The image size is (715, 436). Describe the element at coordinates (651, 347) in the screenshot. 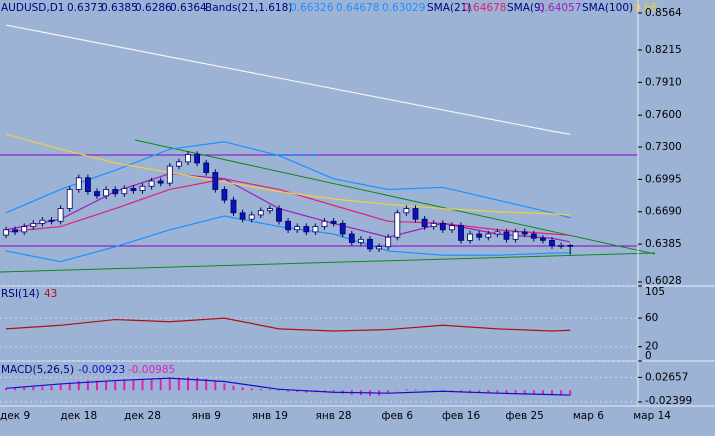

I see `y-tick-label: 20` at that location.